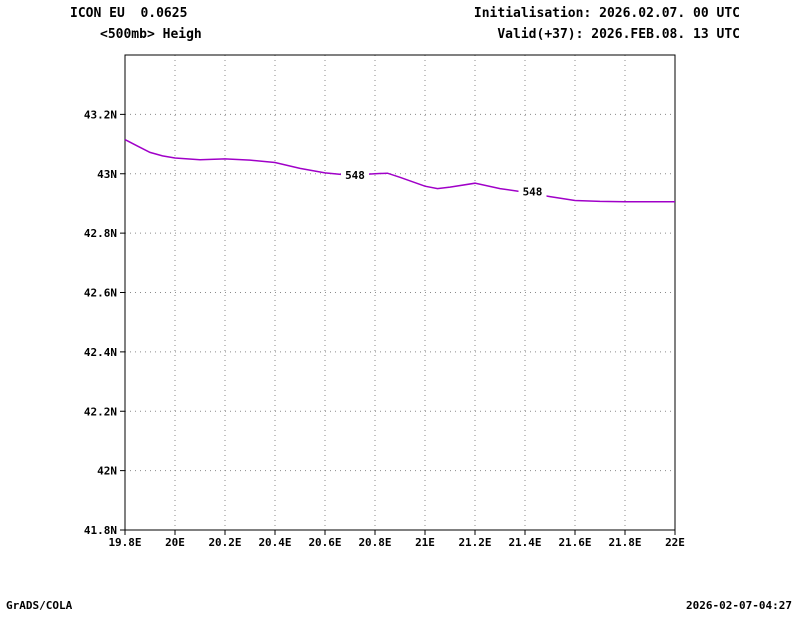 The width and height of the screenshot is (800, 618). I want to click on model-title: ICON EU 0.0625, so click(129, 13).